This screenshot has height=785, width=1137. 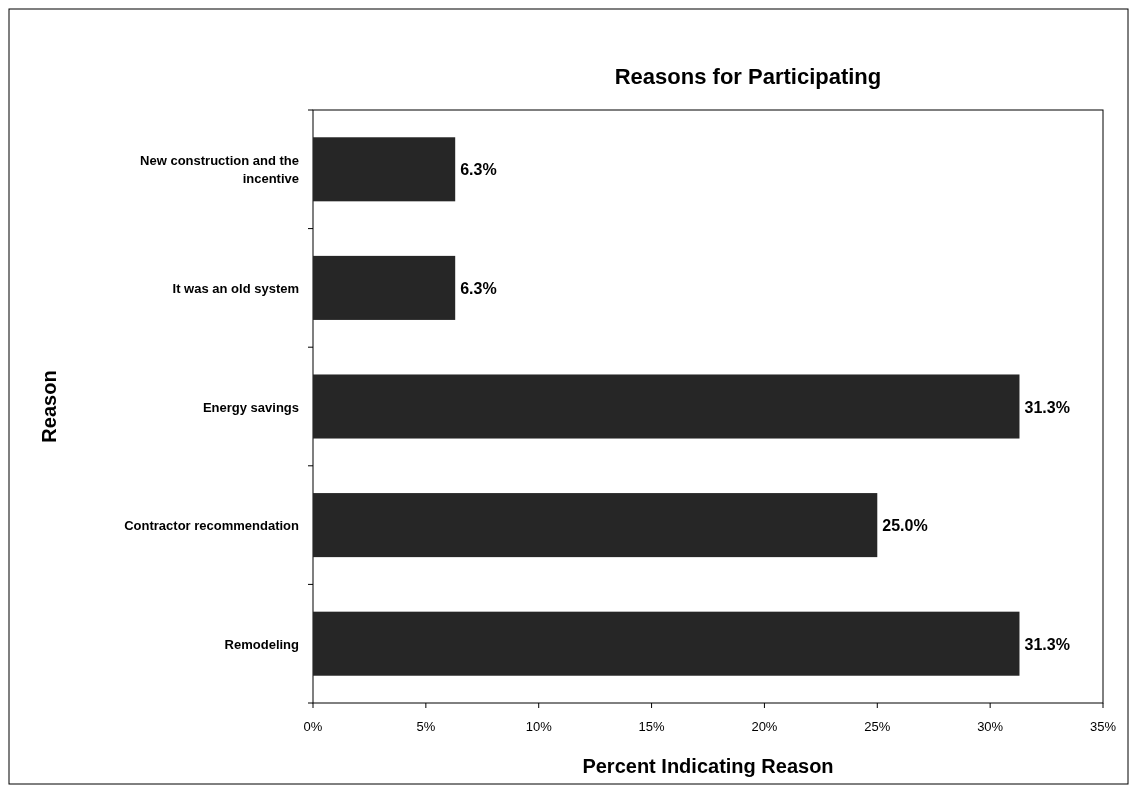 I want to click on y-tick-label: Contractor recommendation, so click(x=212, y=526).